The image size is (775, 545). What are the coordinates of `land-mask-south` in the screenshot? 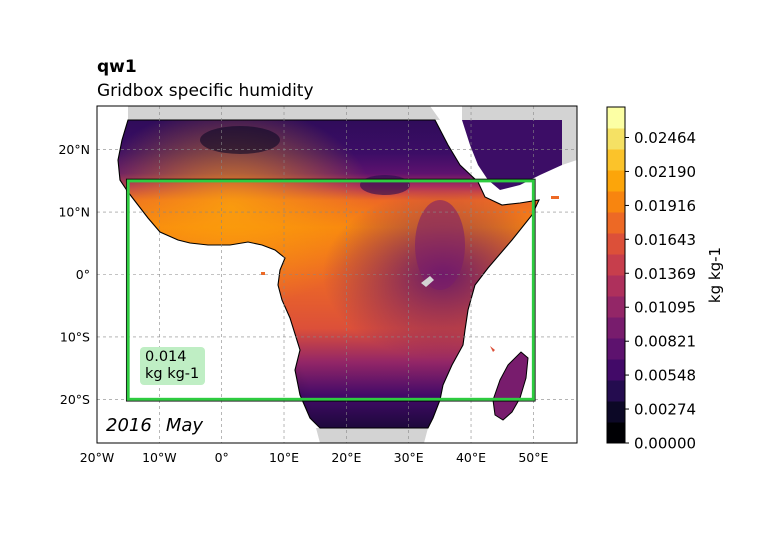 It's located at (372, 435).